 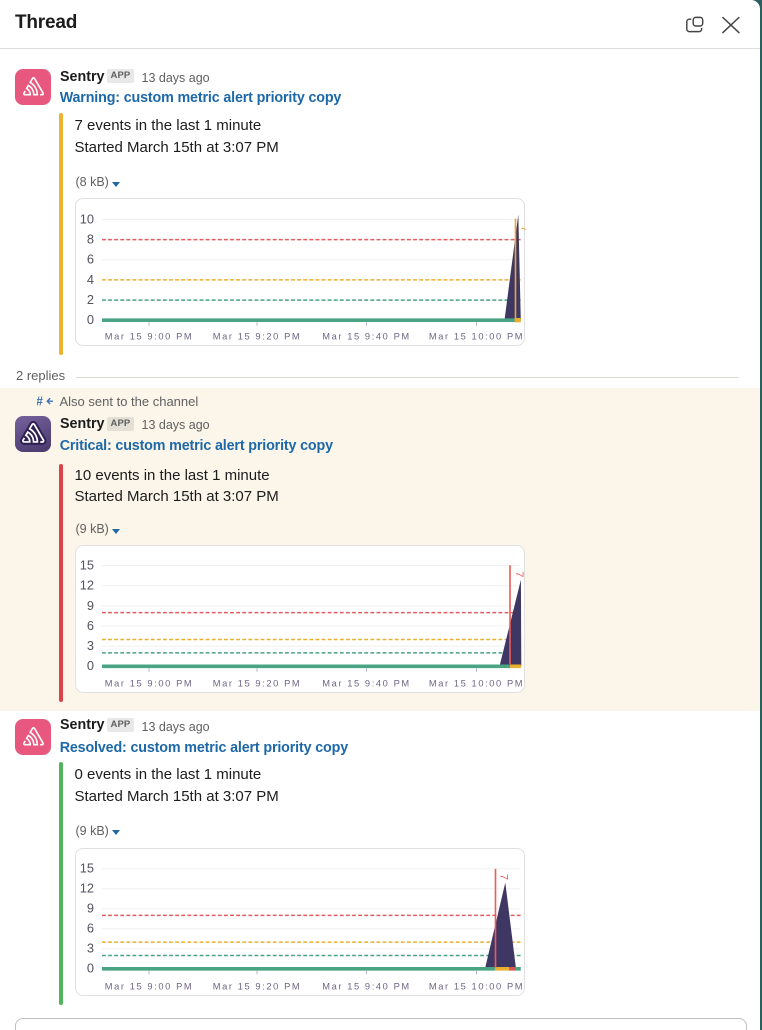 I want to click on svg-text: 2, so click(x=90, y=299).